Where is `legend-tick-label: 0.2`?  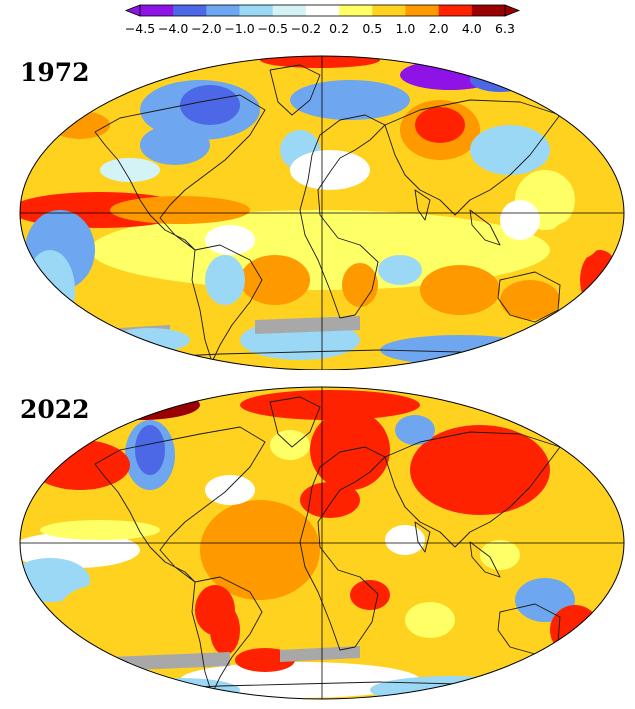 legend-tick-label: 0.2 is located at coordinates (339, 28).